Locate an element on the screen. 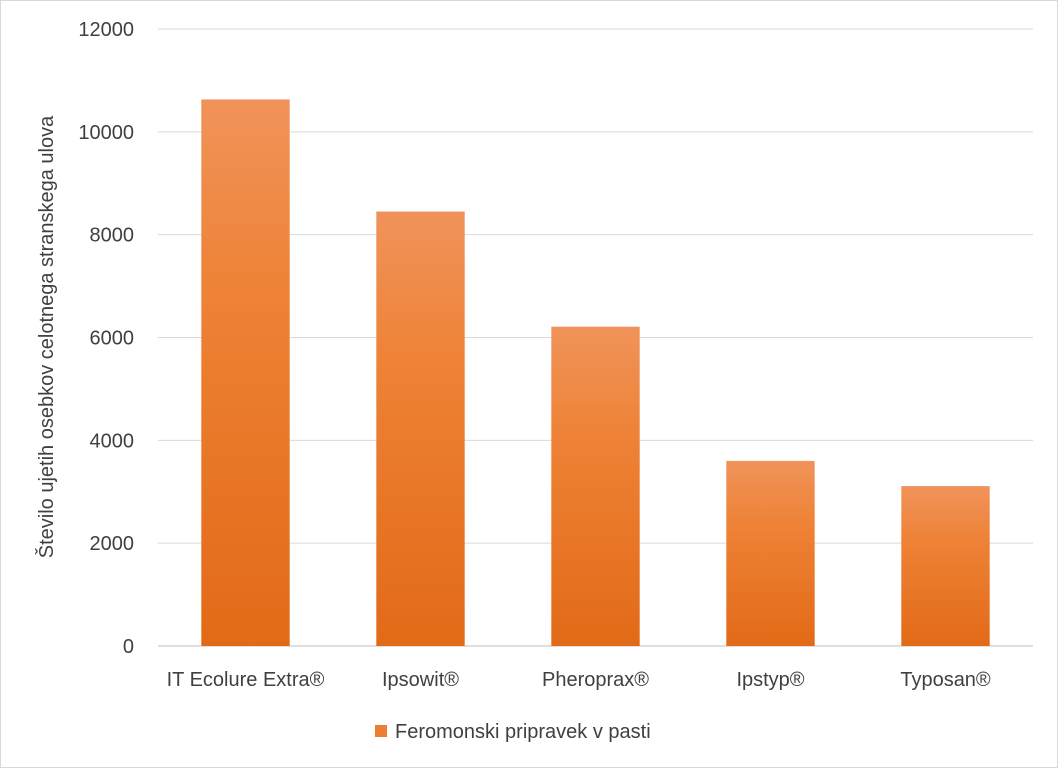  legend: Feromonski pripravek v pasti is located at coordinates (513, 732).